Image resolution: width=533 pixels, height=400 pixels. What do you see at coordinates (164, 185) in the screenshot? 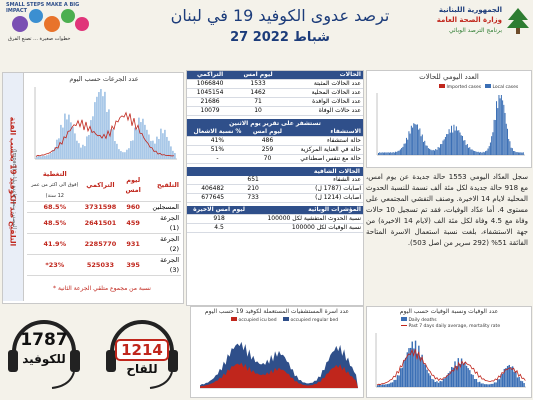
I see `vax-col-label: التلقيح` at bounding box center [164, 185].